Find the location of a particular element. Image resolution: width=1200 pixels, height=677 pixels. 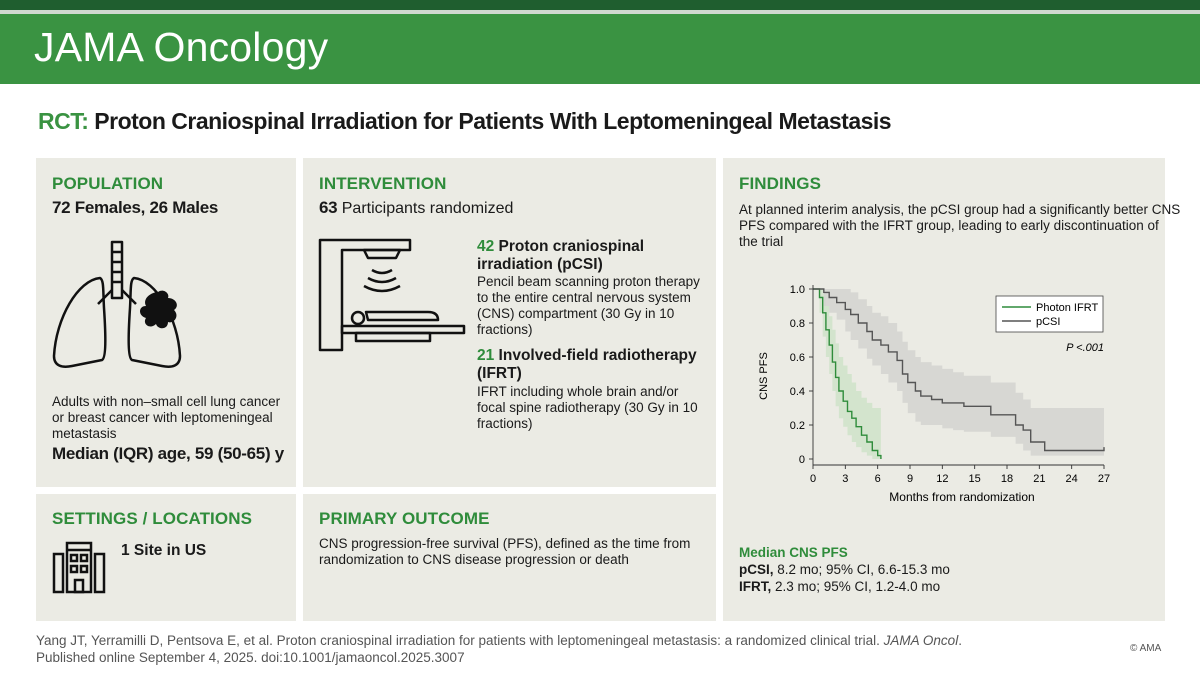

arm1-count: 42 is located at coordinates (486, 246).